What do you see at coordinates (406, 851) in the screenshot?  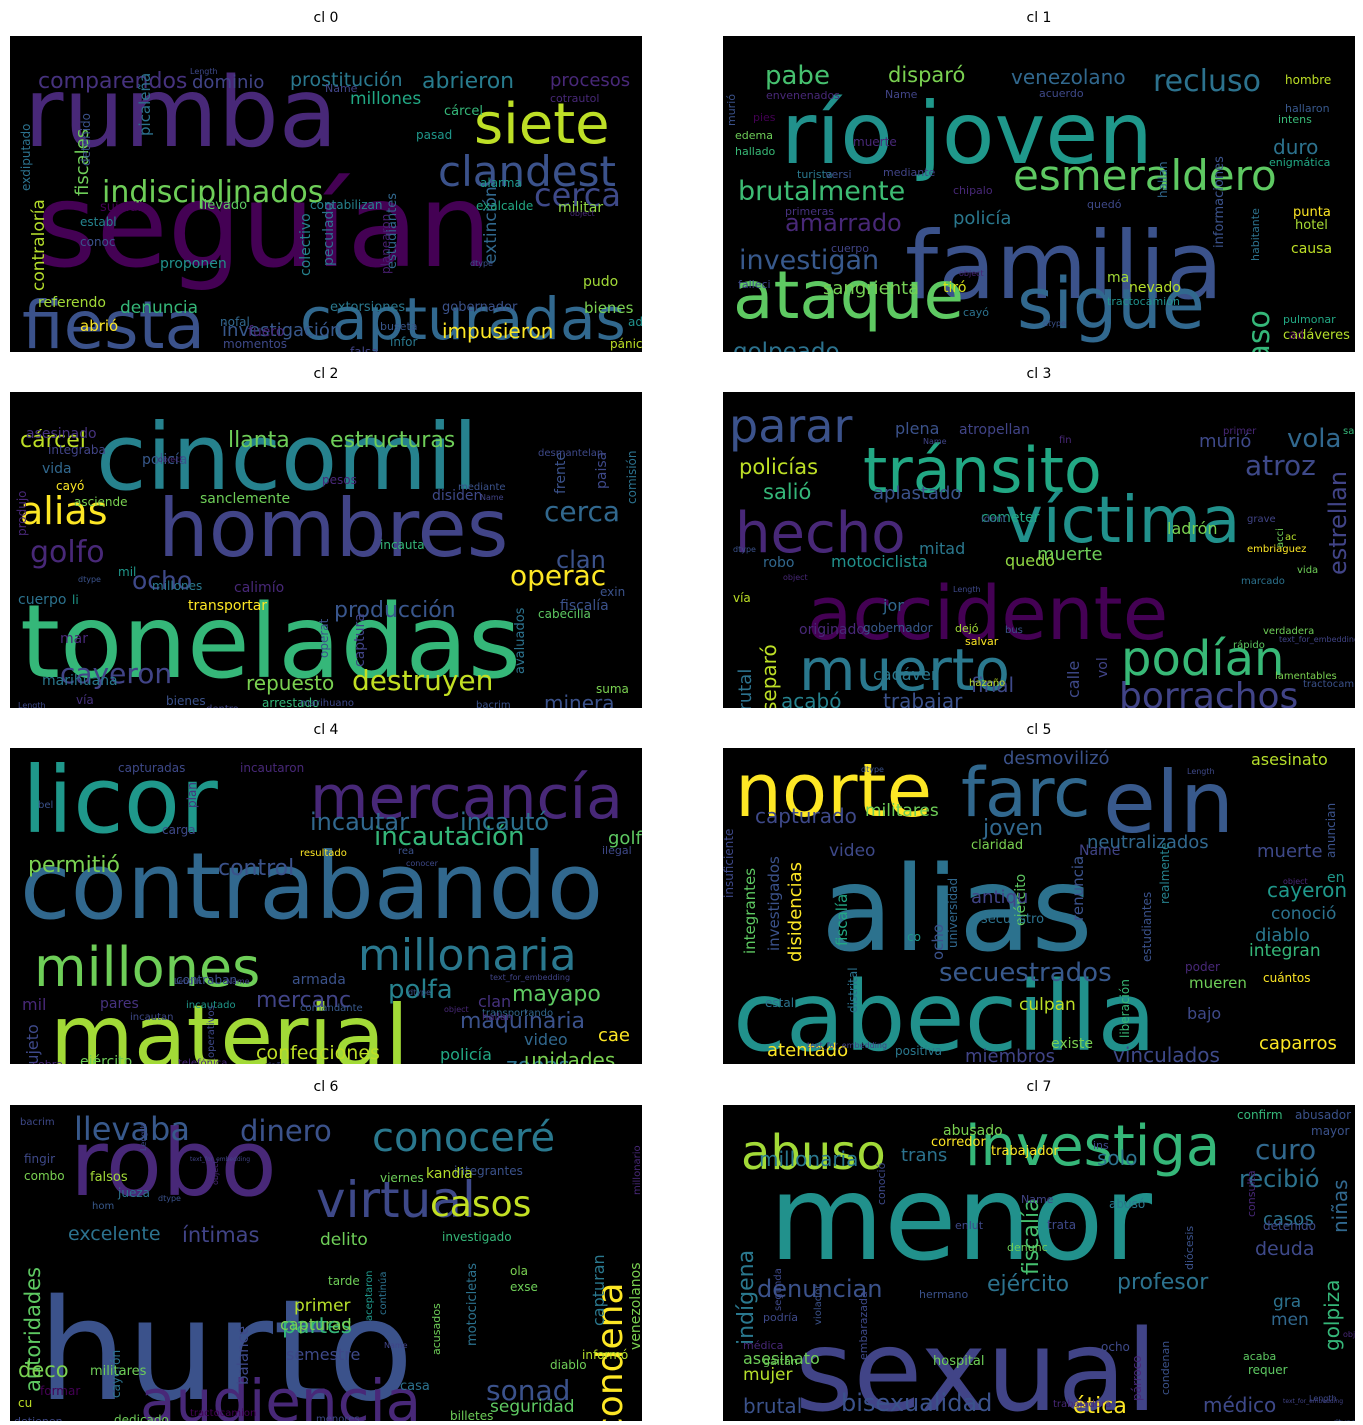 I see `wordcloud-word: rea` at bounding box center [406, 851].